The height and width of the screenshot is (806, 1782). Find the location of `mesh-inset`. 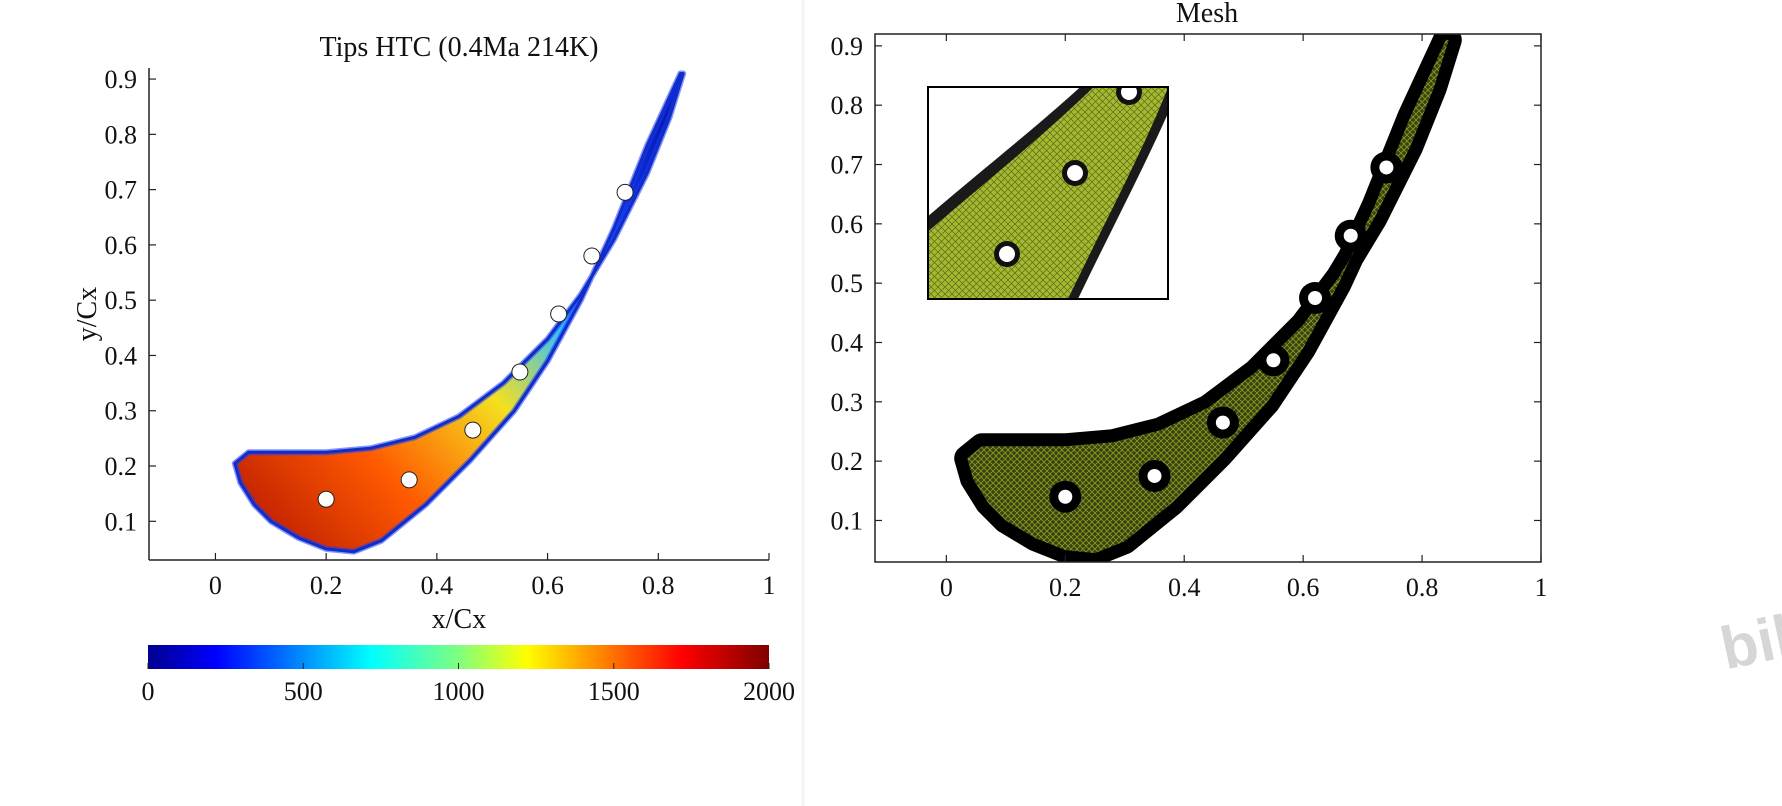

mesh-inset is located at coordinates (1048, 193).